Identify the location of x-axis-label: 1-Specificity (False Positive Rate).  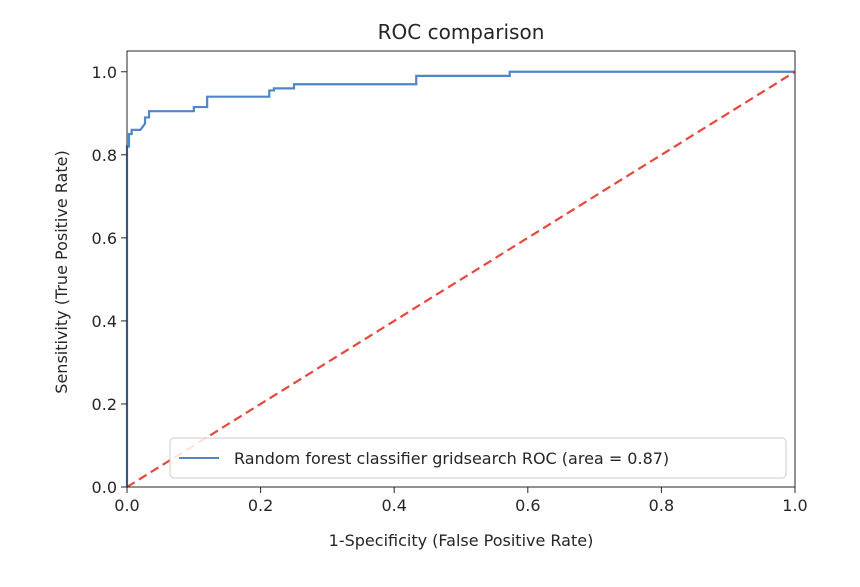
(461, 540).